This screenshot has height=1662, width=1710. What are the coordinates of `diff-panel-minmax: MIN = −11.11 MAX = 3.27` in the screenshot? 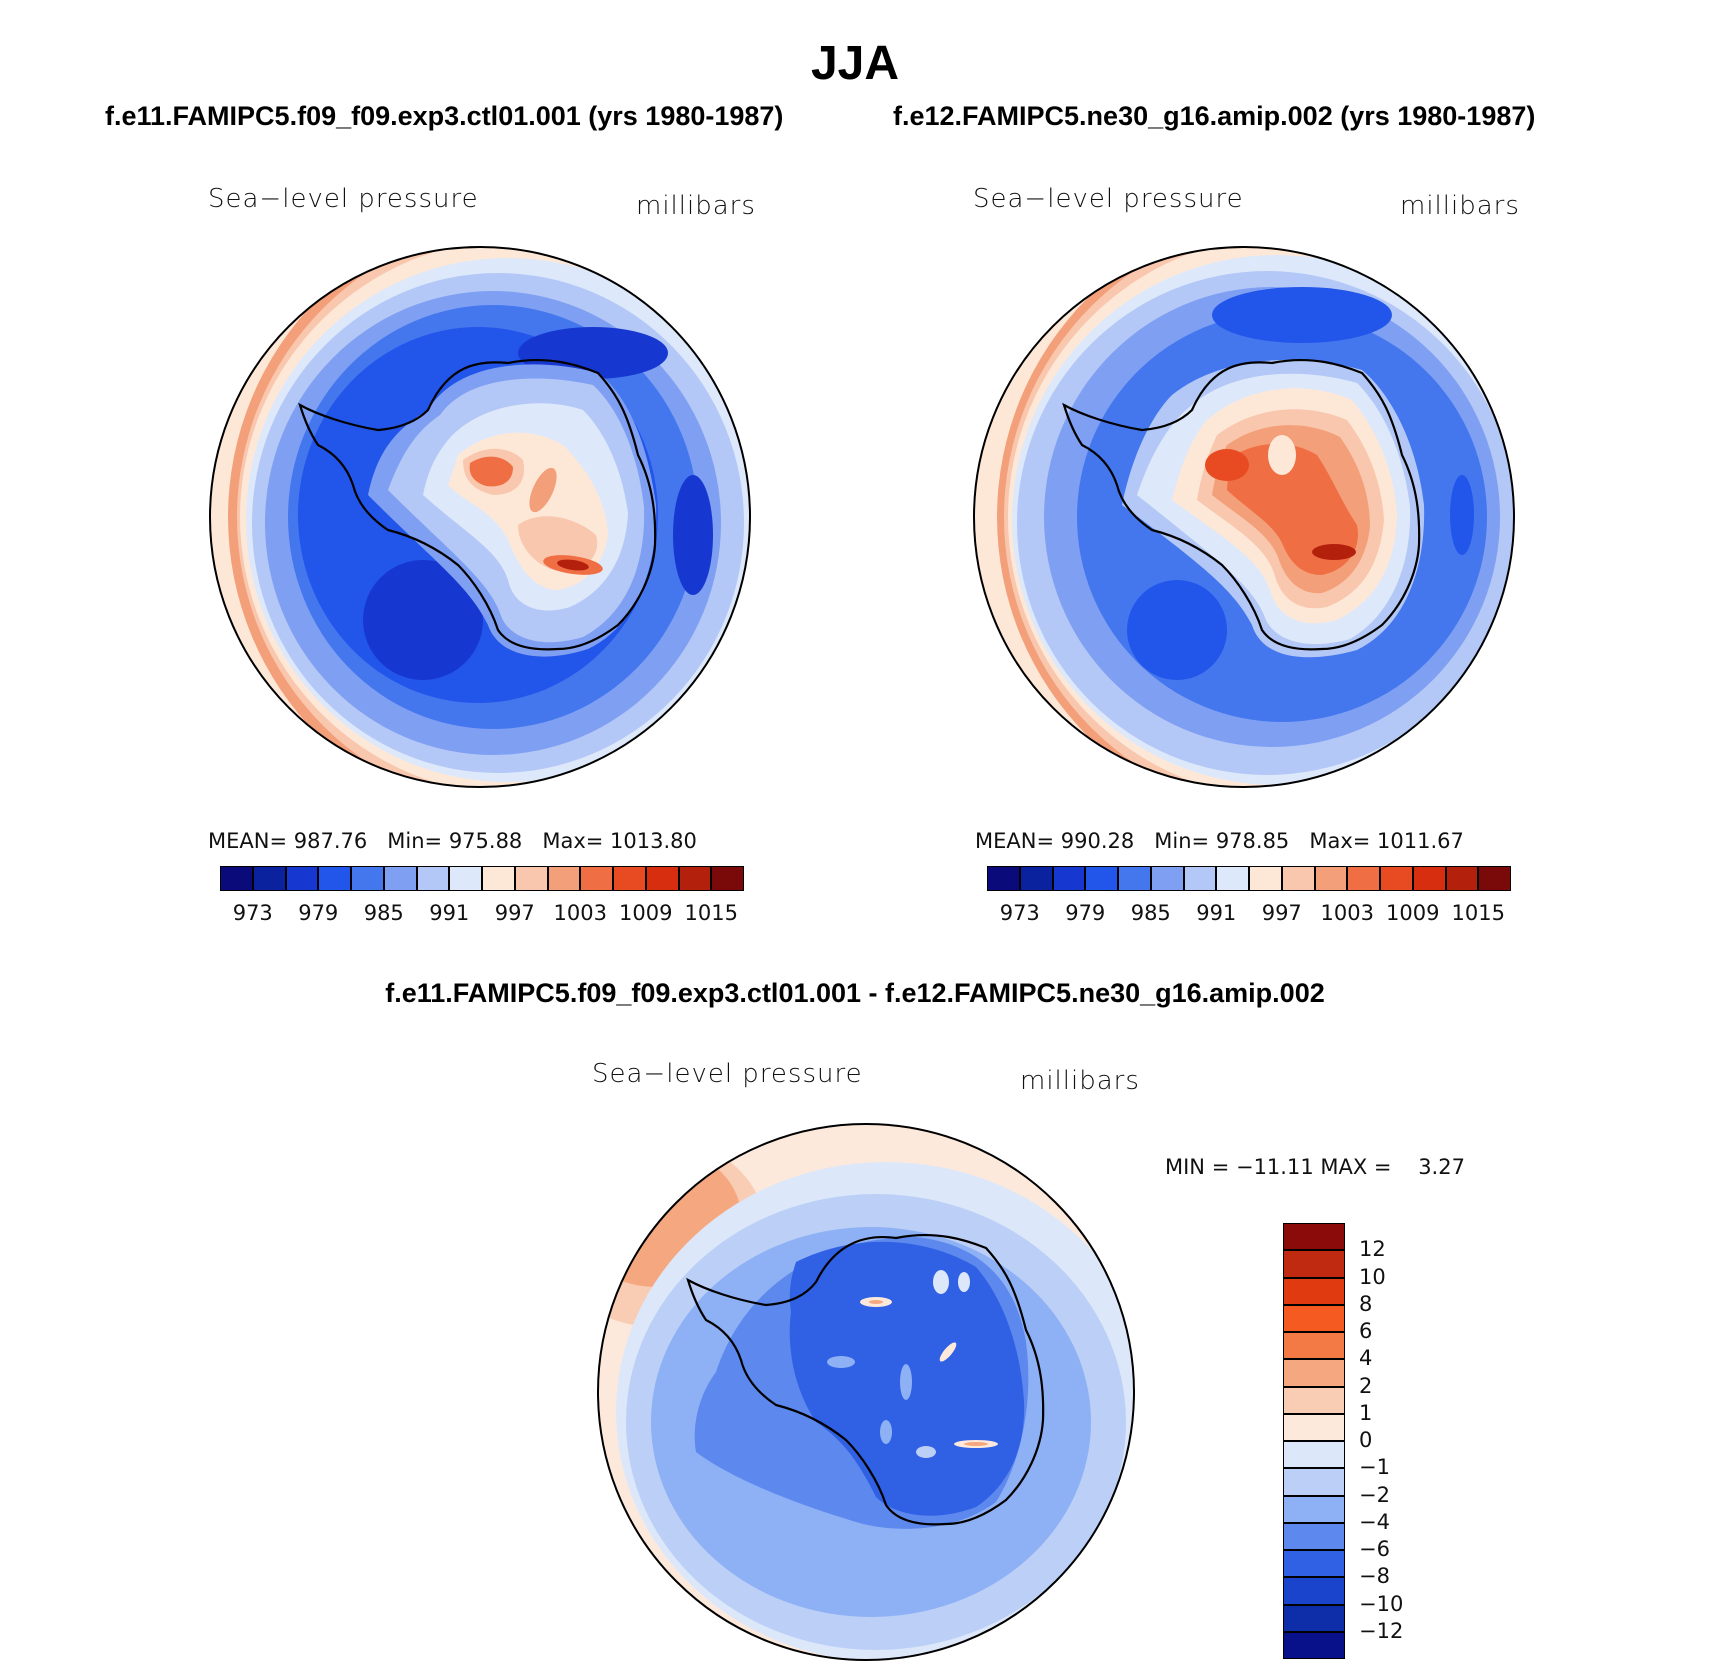 It's located at (1315, 1167).